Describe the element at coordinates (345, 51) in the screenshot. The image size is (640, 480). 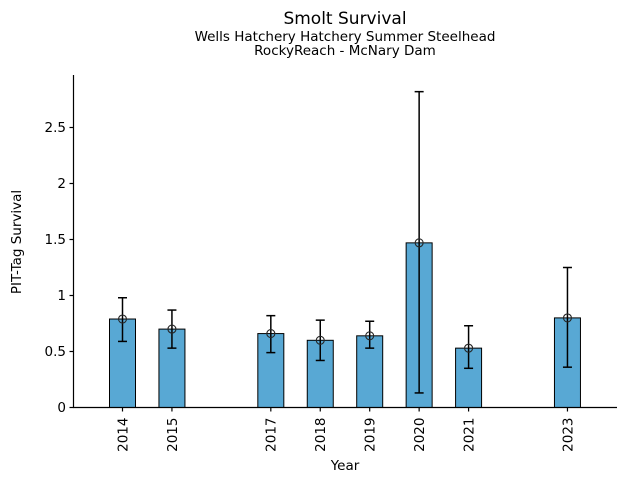
I see `chart-subtitle-line2: RockyReach - McNary Dam` at that location.